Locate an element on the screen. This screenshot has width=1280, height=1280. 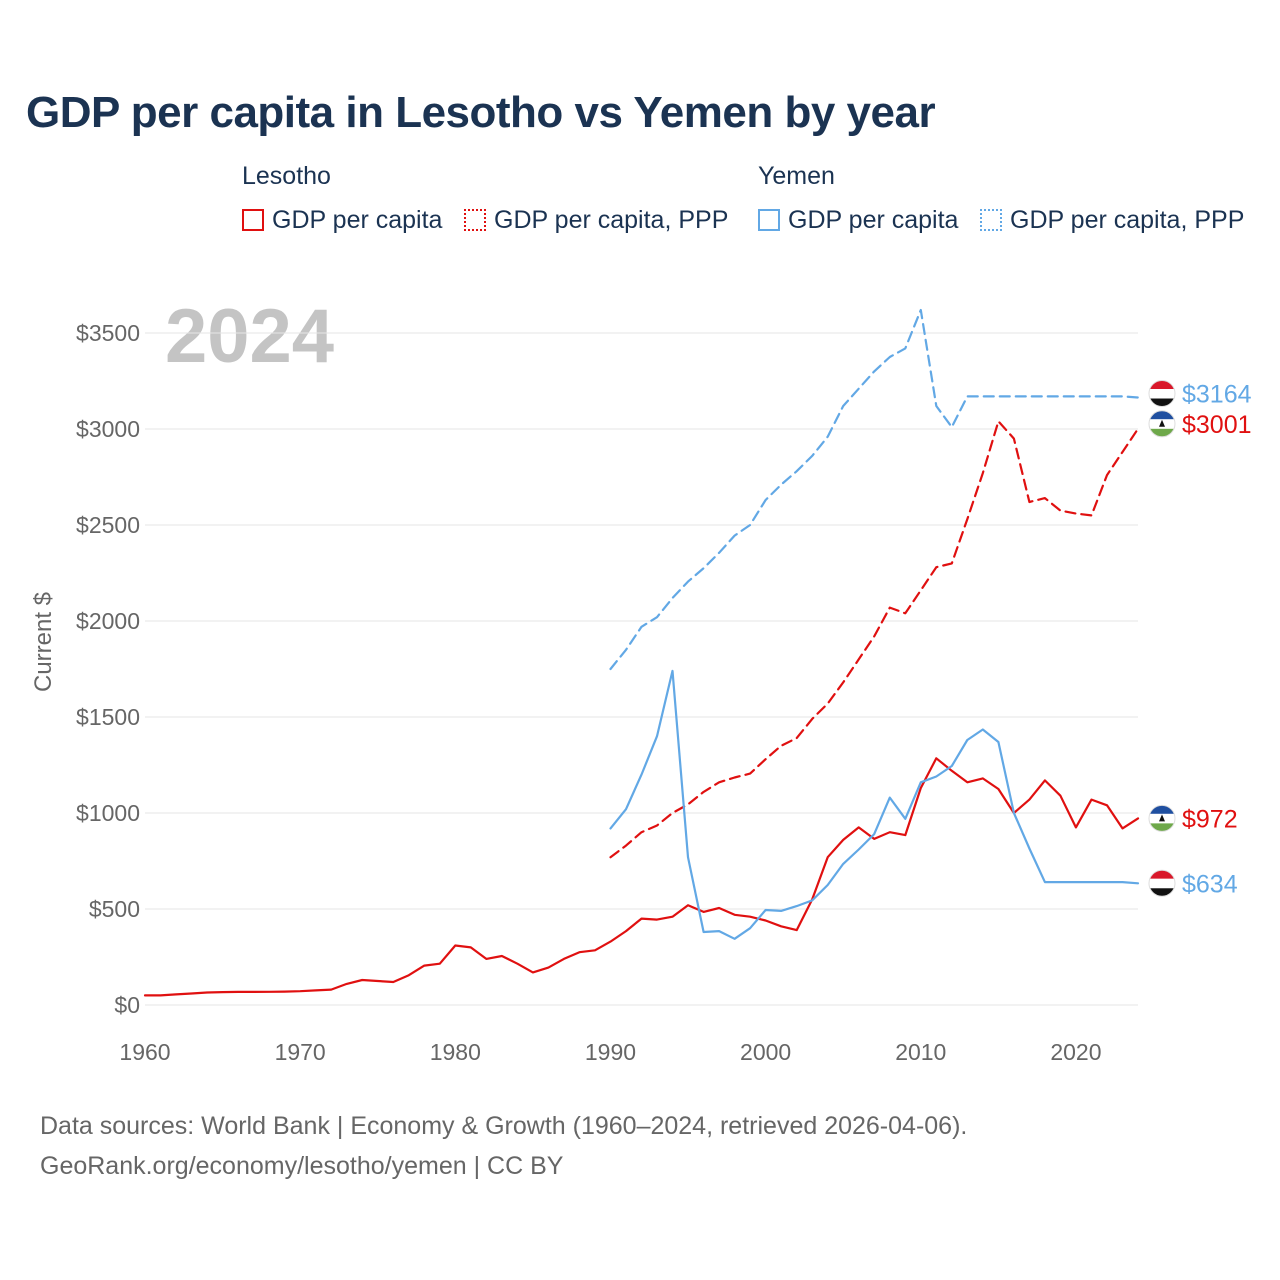
end-value-label: $3001 is located at coordinates (1217, 425).